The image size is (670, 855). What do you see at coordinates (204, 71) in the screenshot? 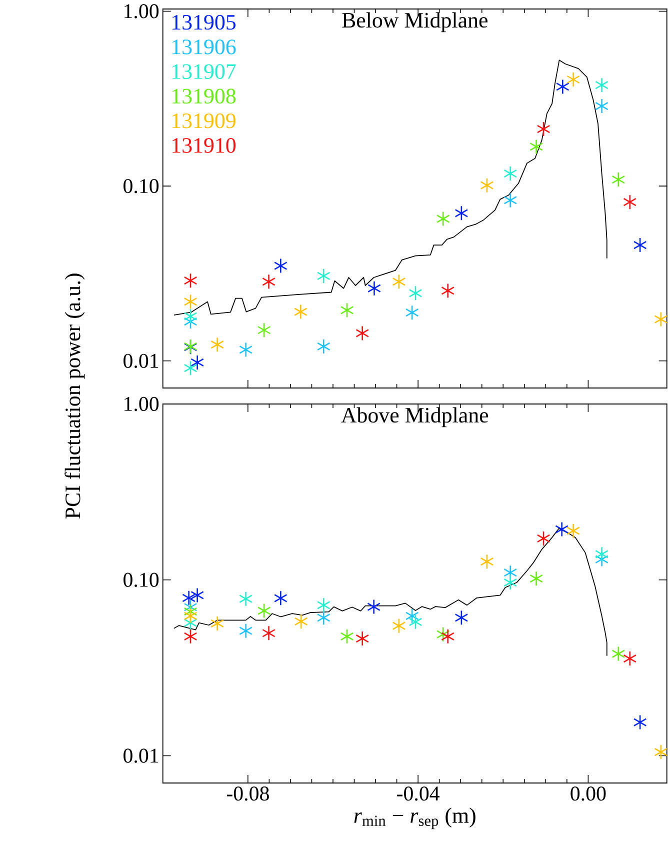
I see `text: 131907` at bounding box center [204, 71].